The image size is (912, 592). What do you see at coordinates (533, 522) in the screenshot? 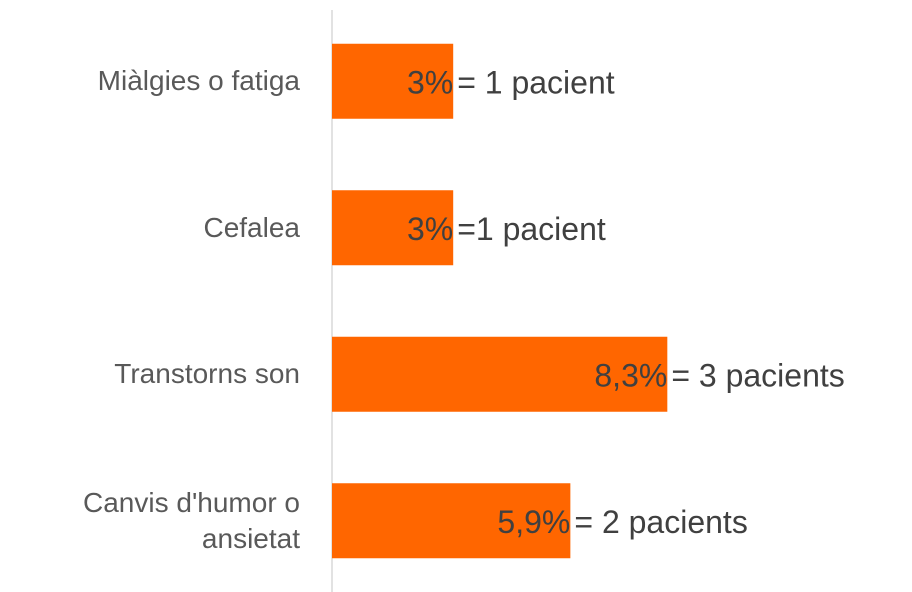
I see `value-label: 5,9%` at bounding box center [533, 522].